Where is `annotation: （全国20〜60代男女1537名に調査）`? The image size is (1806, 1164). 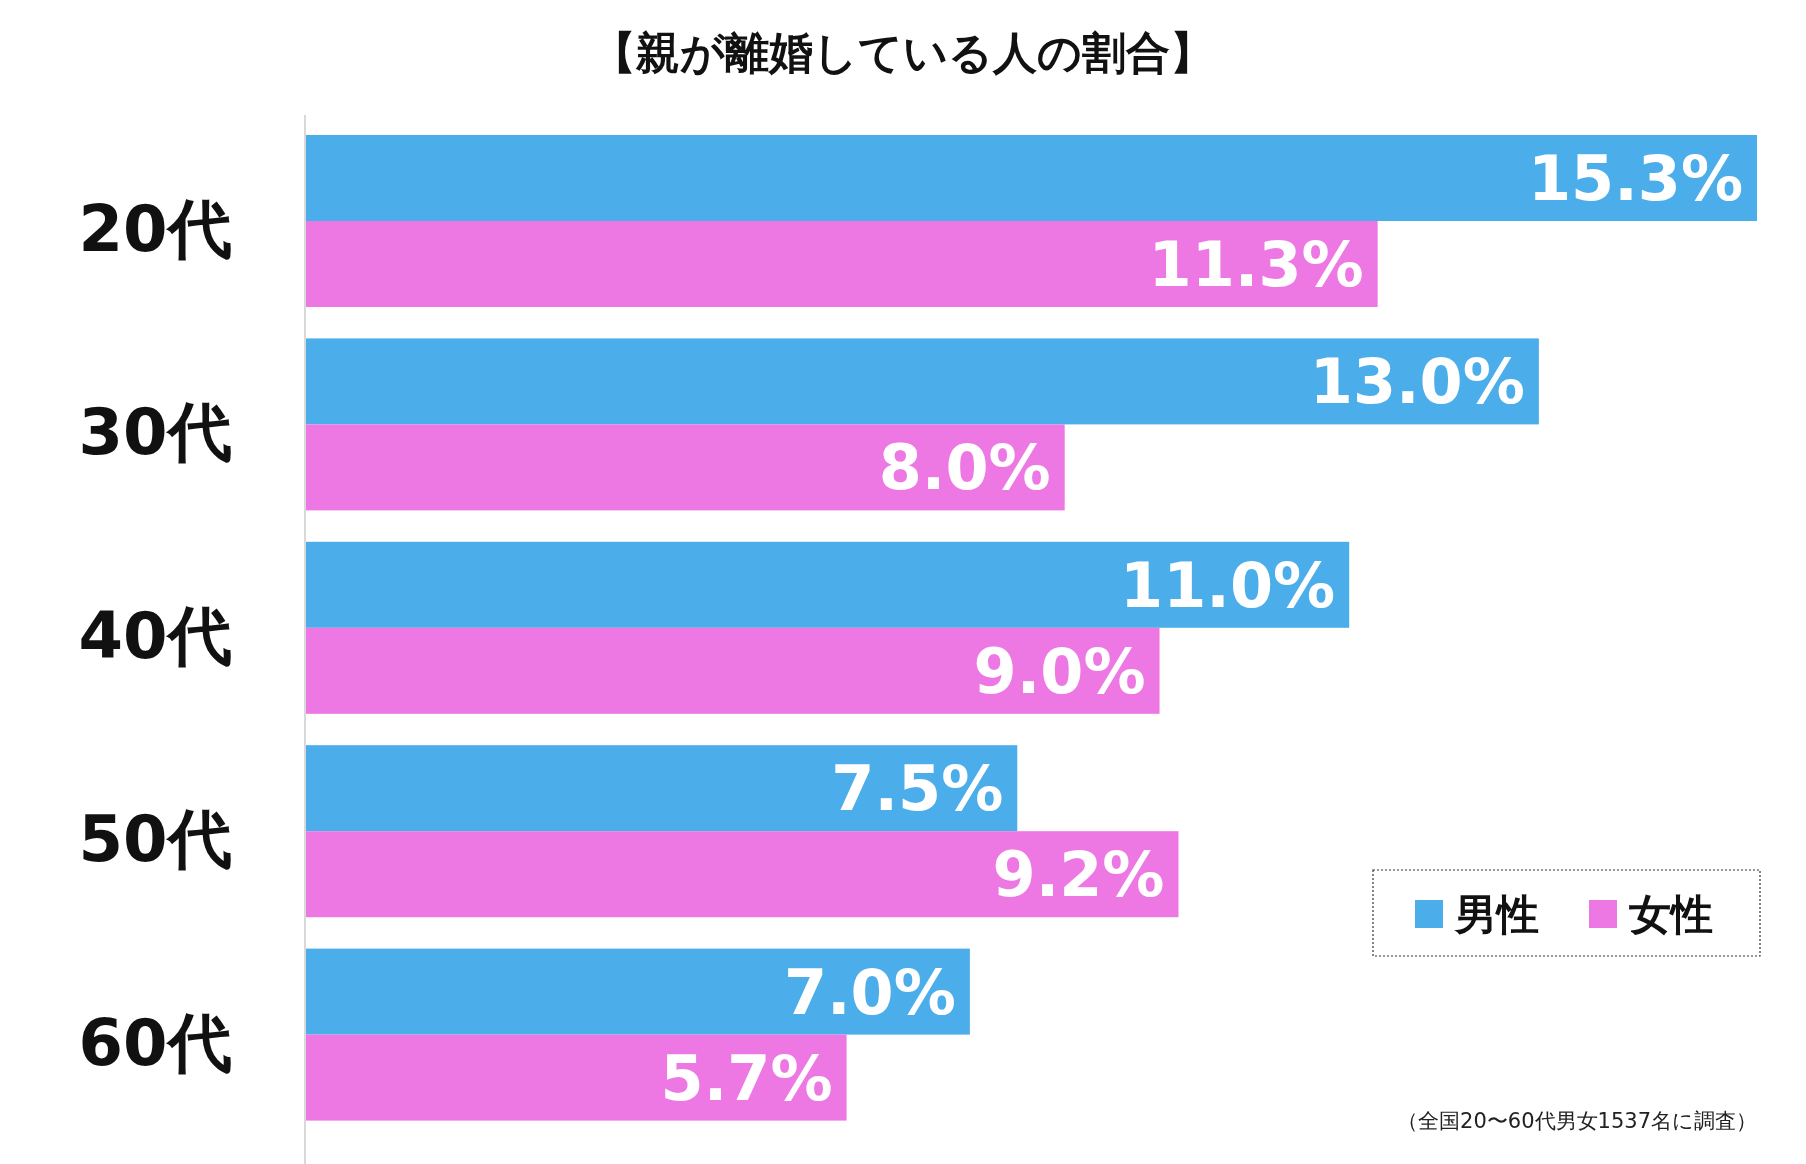 annotation: （全国20〜60代男女1537名に調査） is located at coordinates (1577, 1121).